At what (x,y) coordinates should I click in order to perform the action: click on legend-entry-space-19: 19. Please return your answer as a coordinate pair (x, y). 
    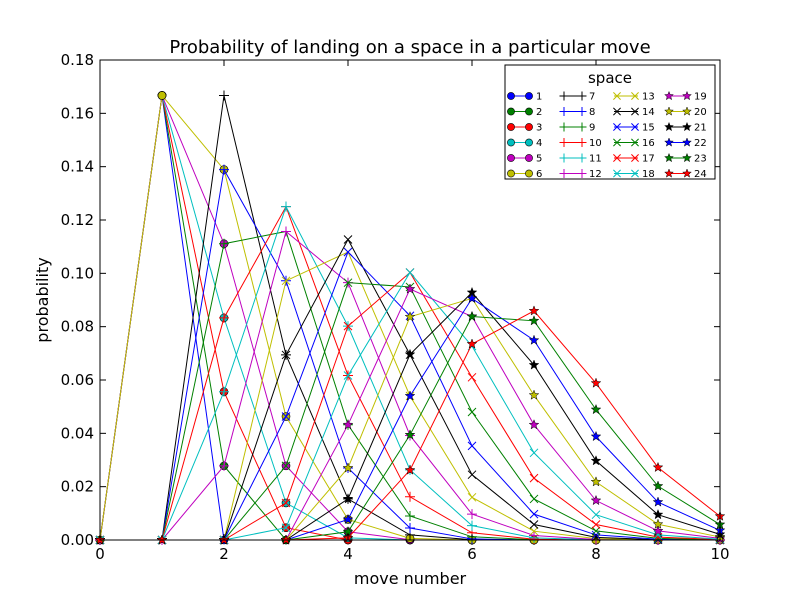
    Looking at the image, I should click on (685, 96).